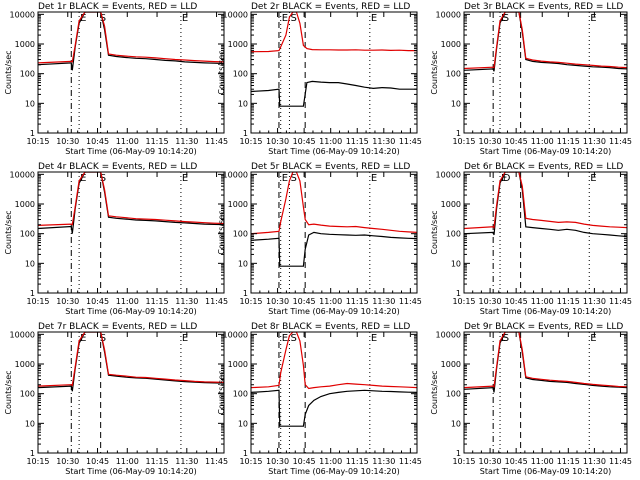  Describe the element at coordinates (330, 327) in the screenshot. I see `chart-title: Det 8r BLACK = Events, RED = LLD` at that location.